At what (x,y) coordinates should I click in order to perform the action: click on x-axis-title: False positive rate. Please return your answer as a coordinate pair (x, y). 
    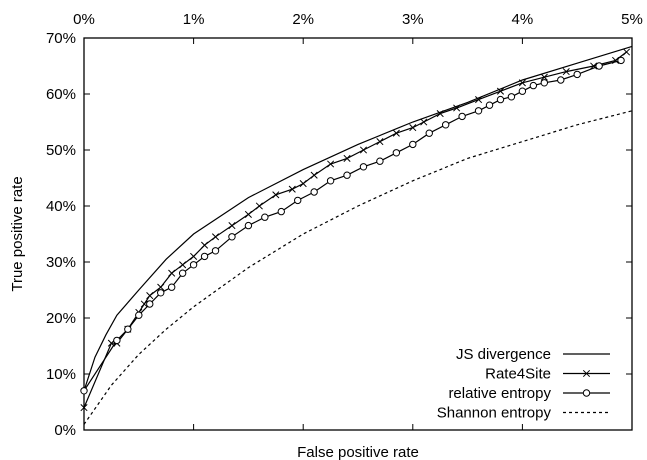
    Looking at the image, I should click on (358, 452).